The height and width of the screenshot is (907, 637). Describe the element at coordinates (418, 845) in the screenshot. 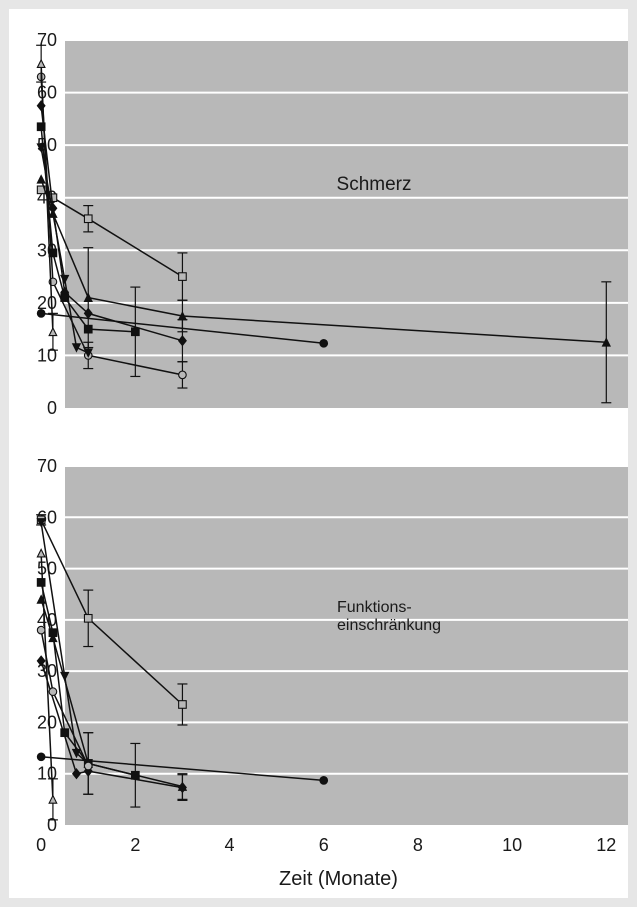

I see `x-tick-label: 8` at that location.